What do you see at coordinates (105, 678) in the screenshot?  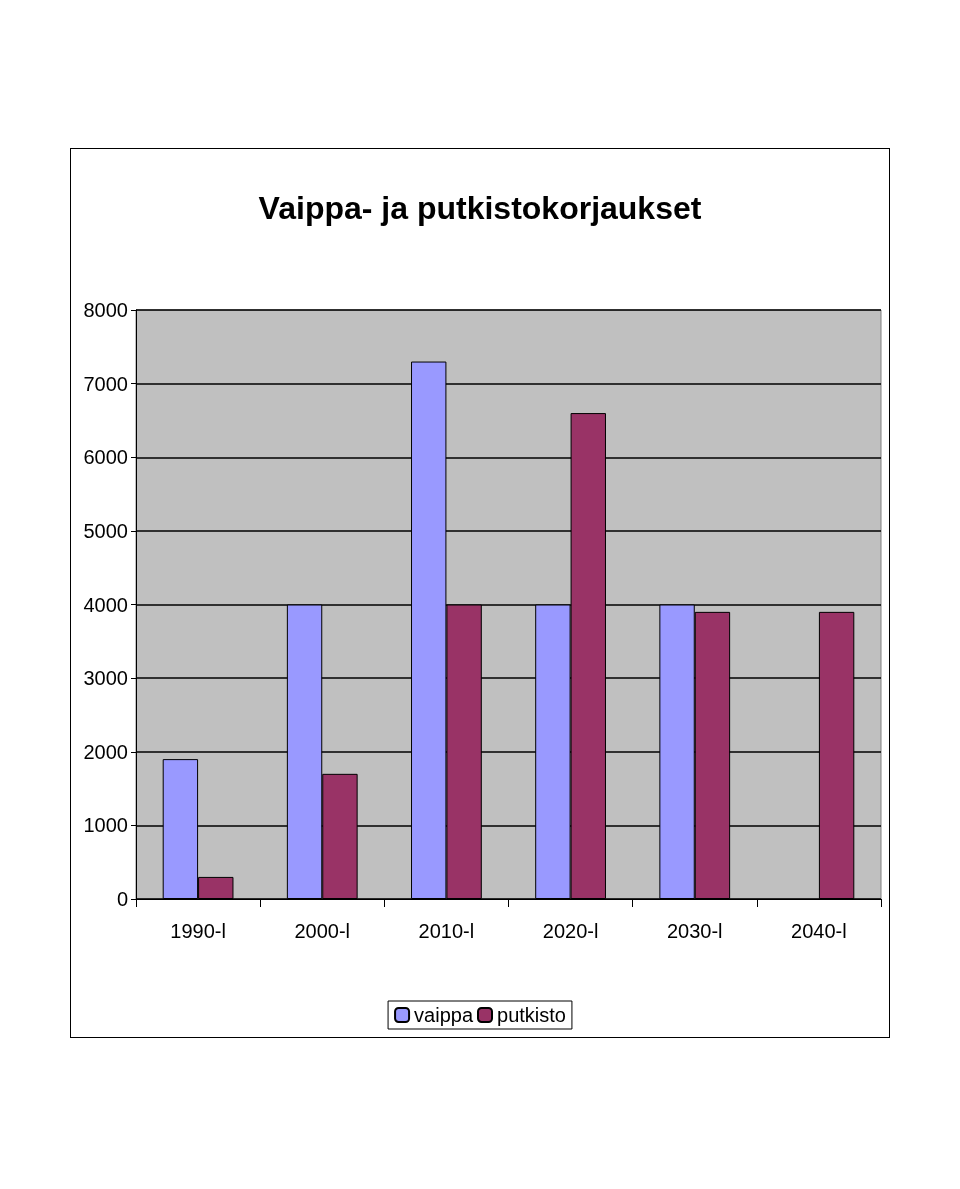 I see `y-tick-label: 3000` at bounding box center [105, 678].